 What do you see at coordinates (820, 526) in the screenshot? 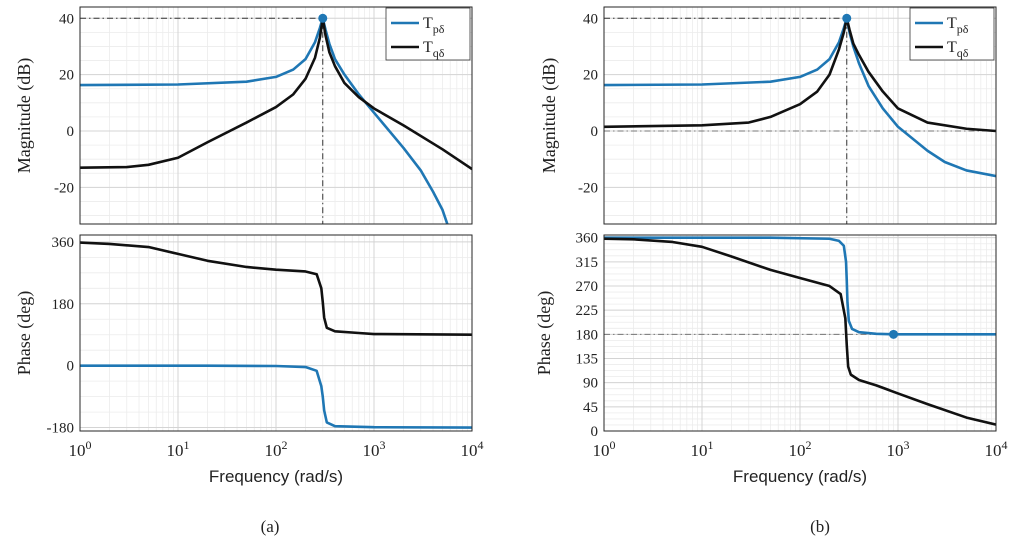
I see `subfigure-caption: (b)` at bounding box center [820, 526].